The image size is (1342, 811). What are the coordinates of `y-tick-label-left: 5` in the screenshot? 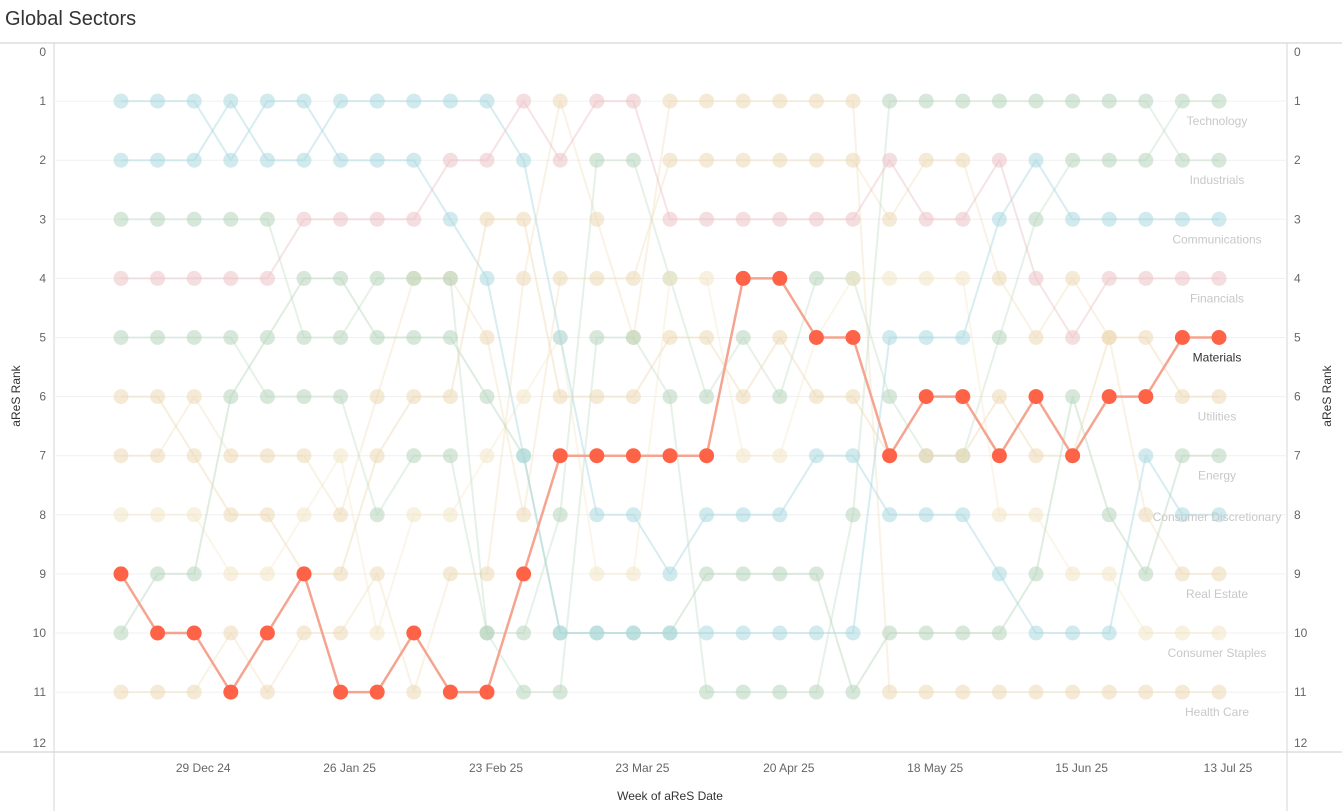 It's located at (42, 338).